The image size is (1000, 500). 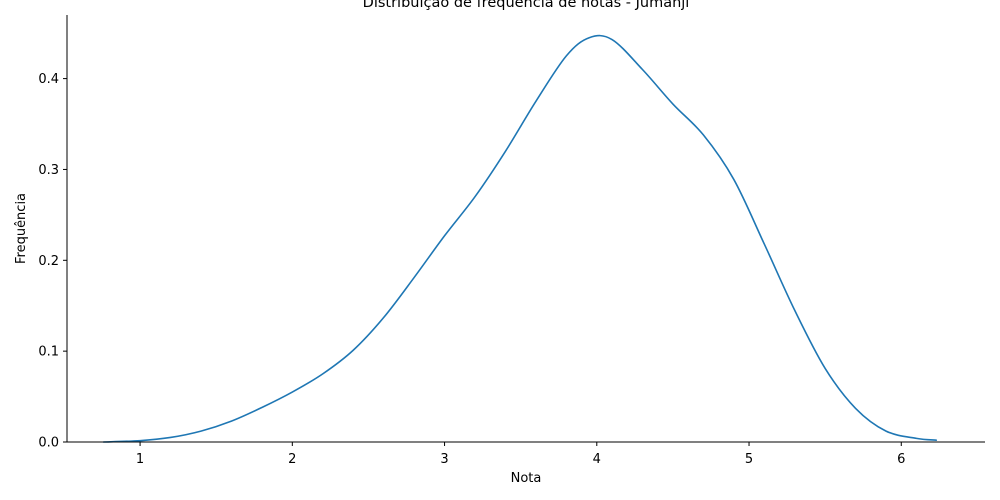 I want to click on y-tick-label: 0.3, so click(x=48, y=170).